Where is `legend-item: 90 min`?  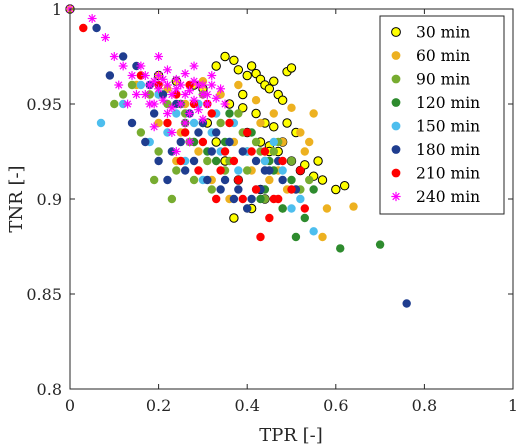 legend-item: 90 min is located at coordinates (430, 80).